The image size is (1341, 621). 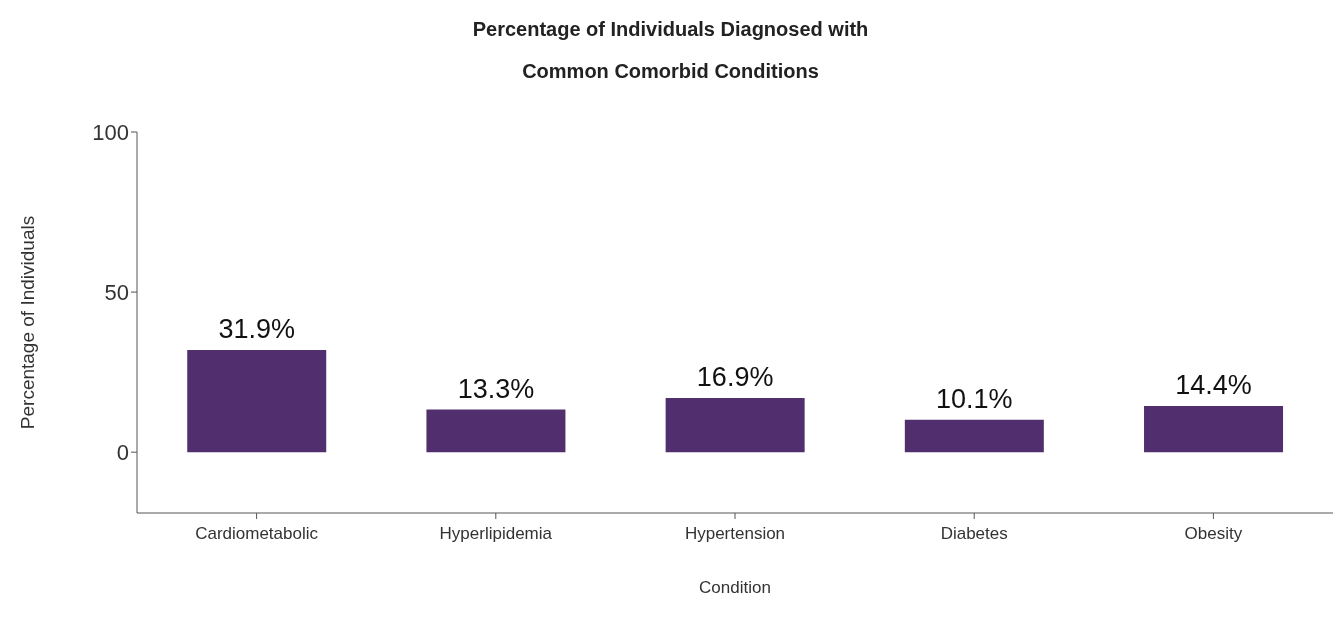 What do you see at coordinates (1213, 385) in the screenshot?
I see `data-label: 14.4%` at bounding box center [1213, 385].